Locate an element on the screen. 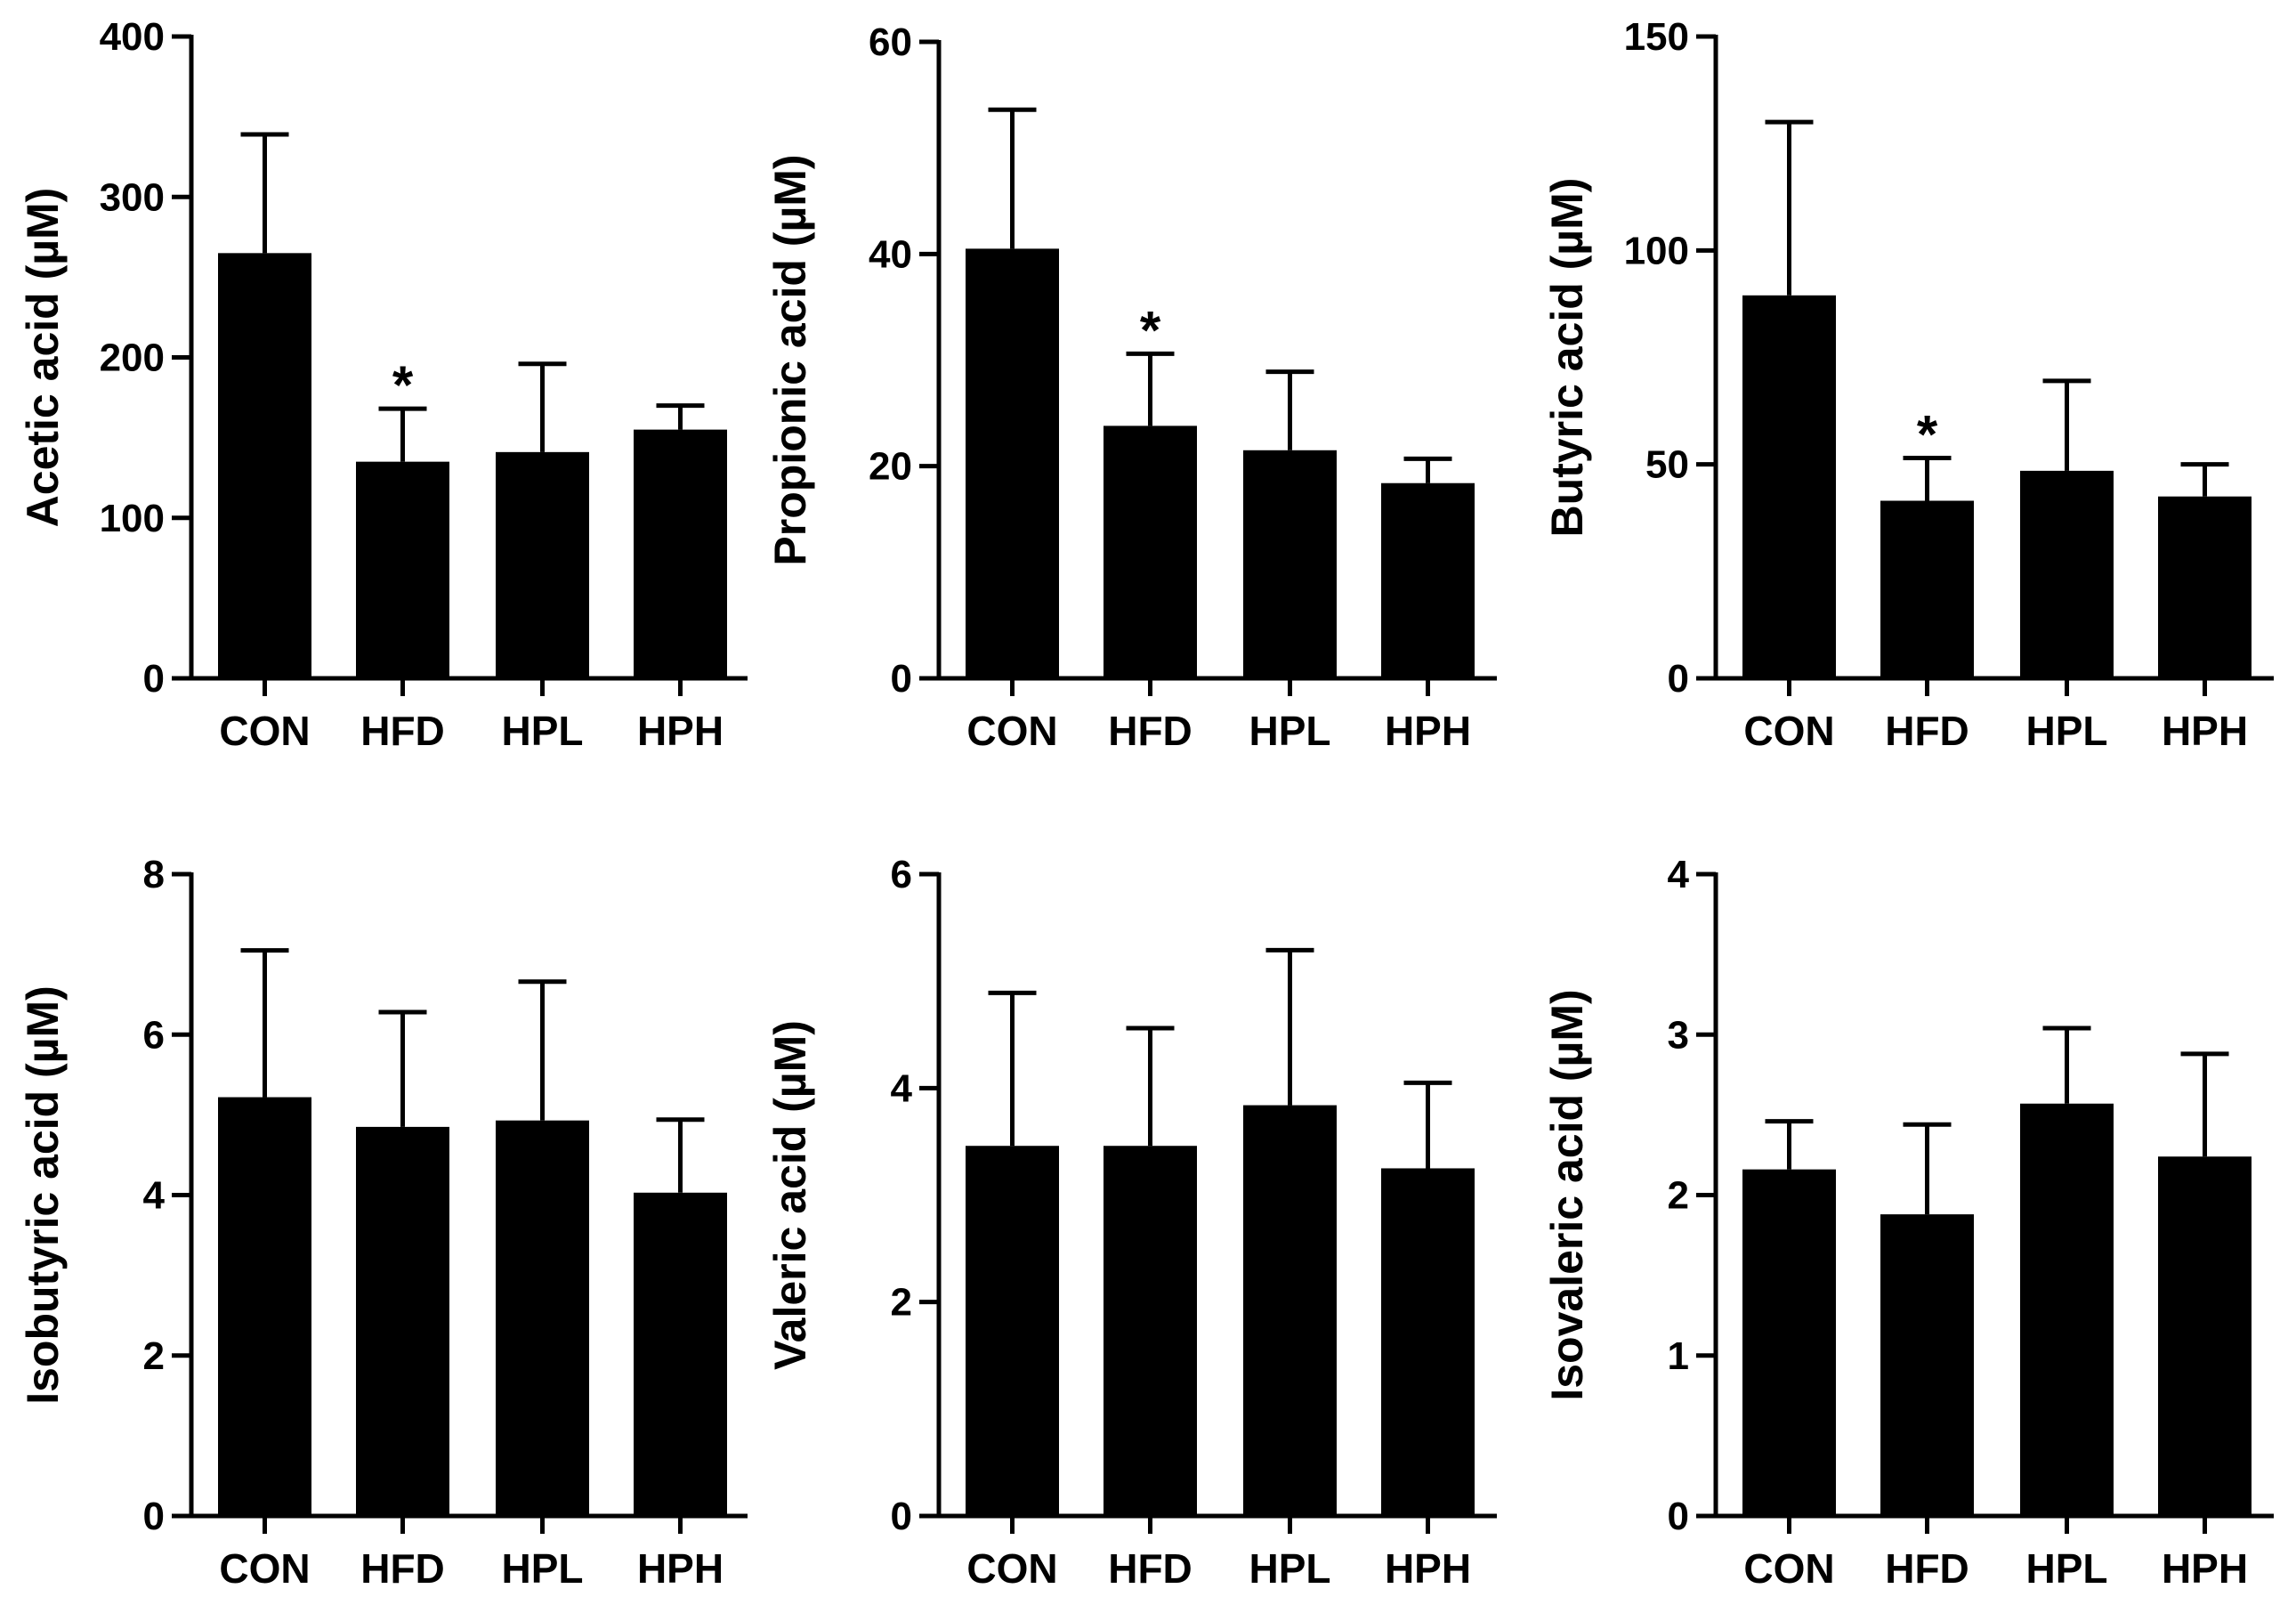  chart-panel-6: CON HFD HPL HPH 0 1 2 3 4 Isovaleric acid (µM) is located at coordinates (1908, 1222).